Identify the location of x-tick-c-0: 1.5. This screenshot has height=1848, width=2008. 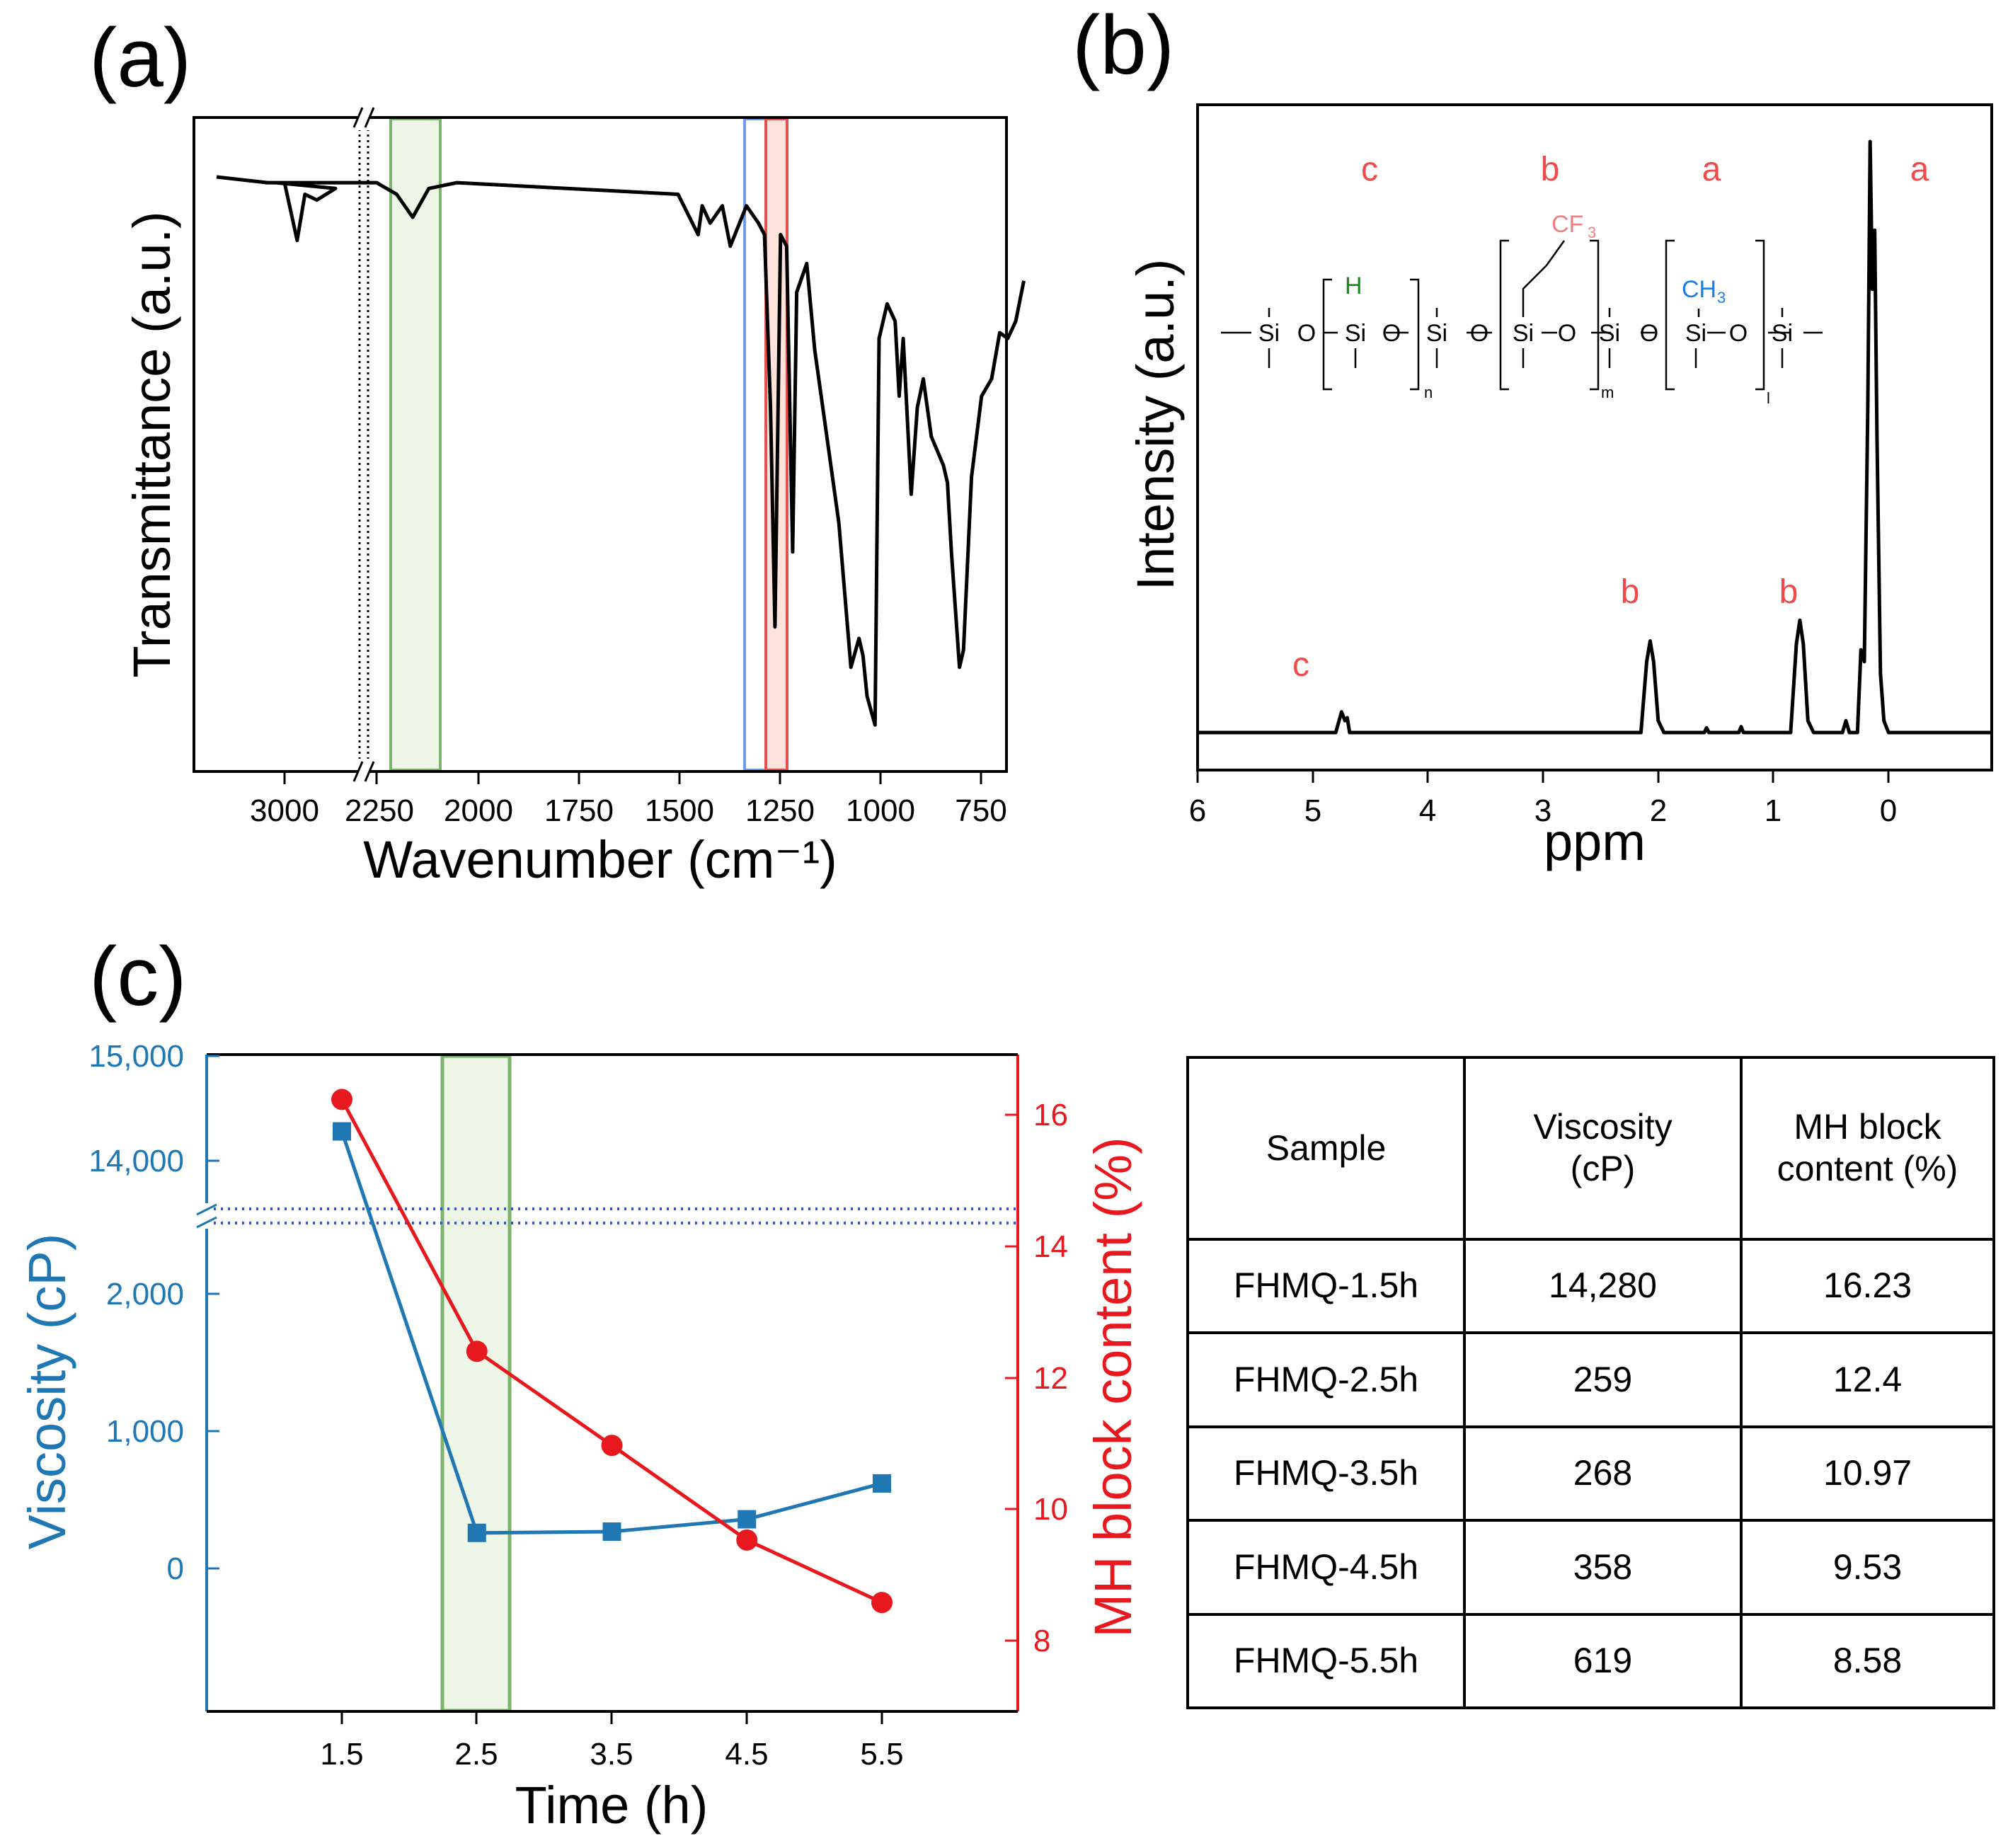
(342, 1741).